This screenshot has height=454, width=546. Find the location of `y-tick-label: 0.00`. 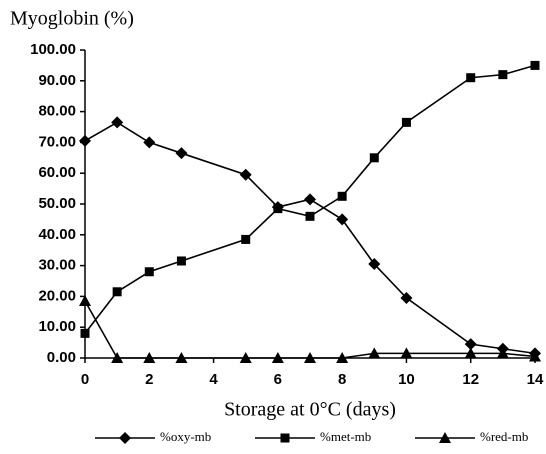

y-tick-label: 0.00 is located at coordinates (61, 357).